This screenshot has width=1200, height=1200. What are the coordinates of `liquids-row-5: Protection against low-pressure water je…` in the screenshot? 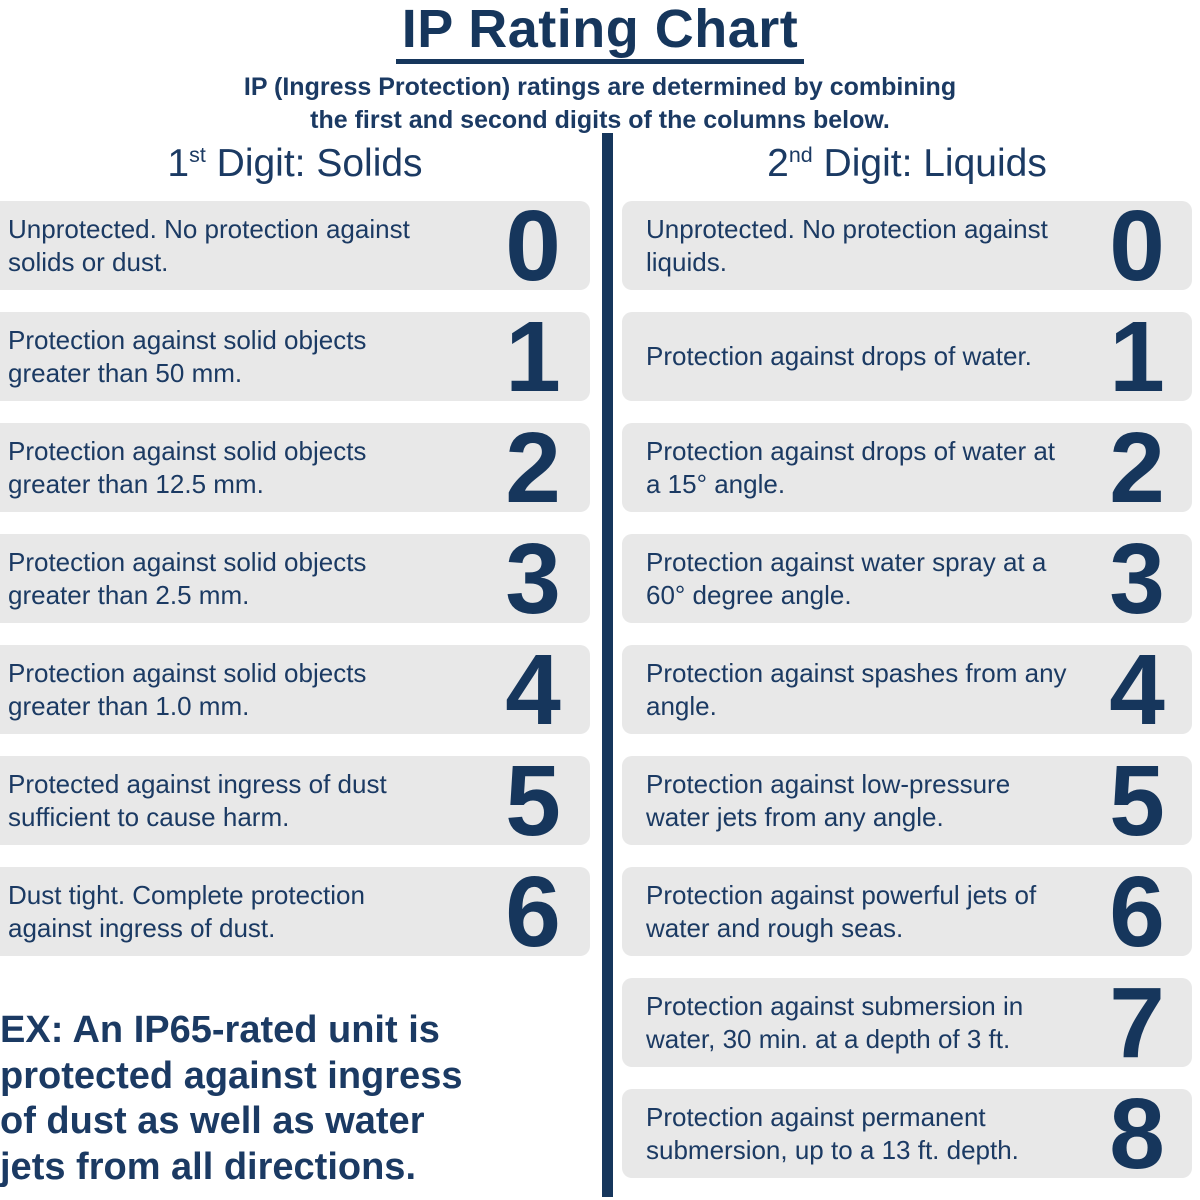 It's located at (907, 800).